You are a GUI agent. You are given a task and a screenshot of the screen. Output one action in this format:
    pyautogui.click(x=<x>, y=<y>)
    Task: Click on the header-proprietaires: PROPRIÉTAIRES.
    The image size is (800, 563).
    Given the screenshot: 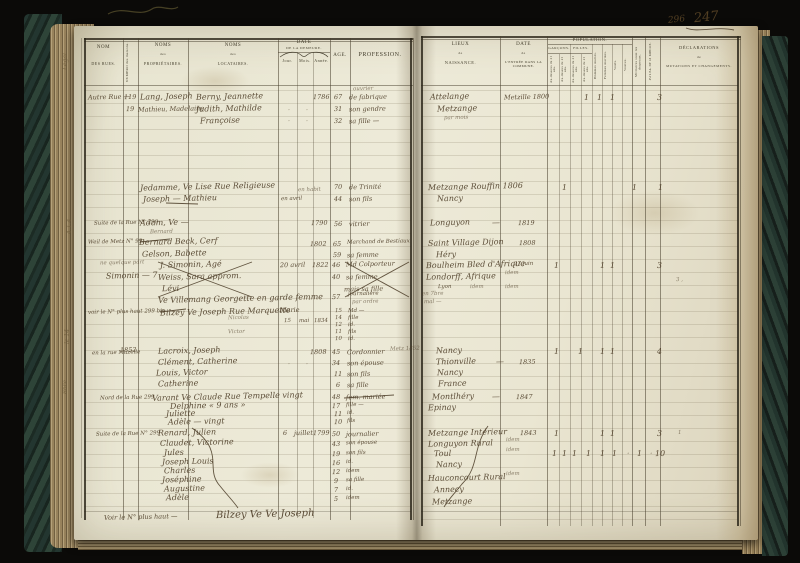 What is the action you would take?
    pyautogui.click(x=163, y=63)
    